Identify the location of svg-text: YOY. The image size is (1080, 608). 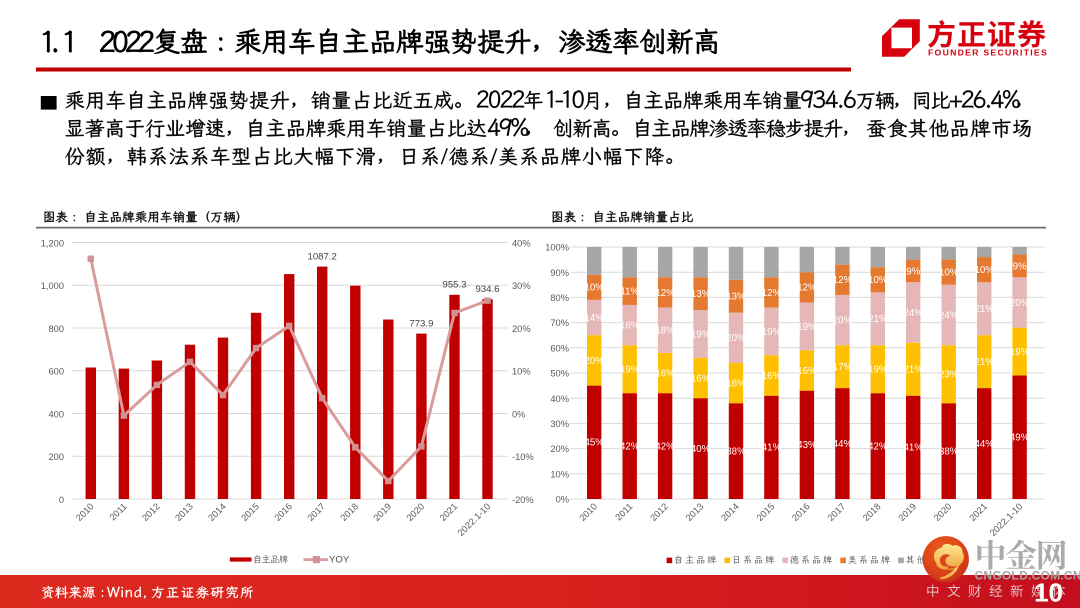
(339, 560).